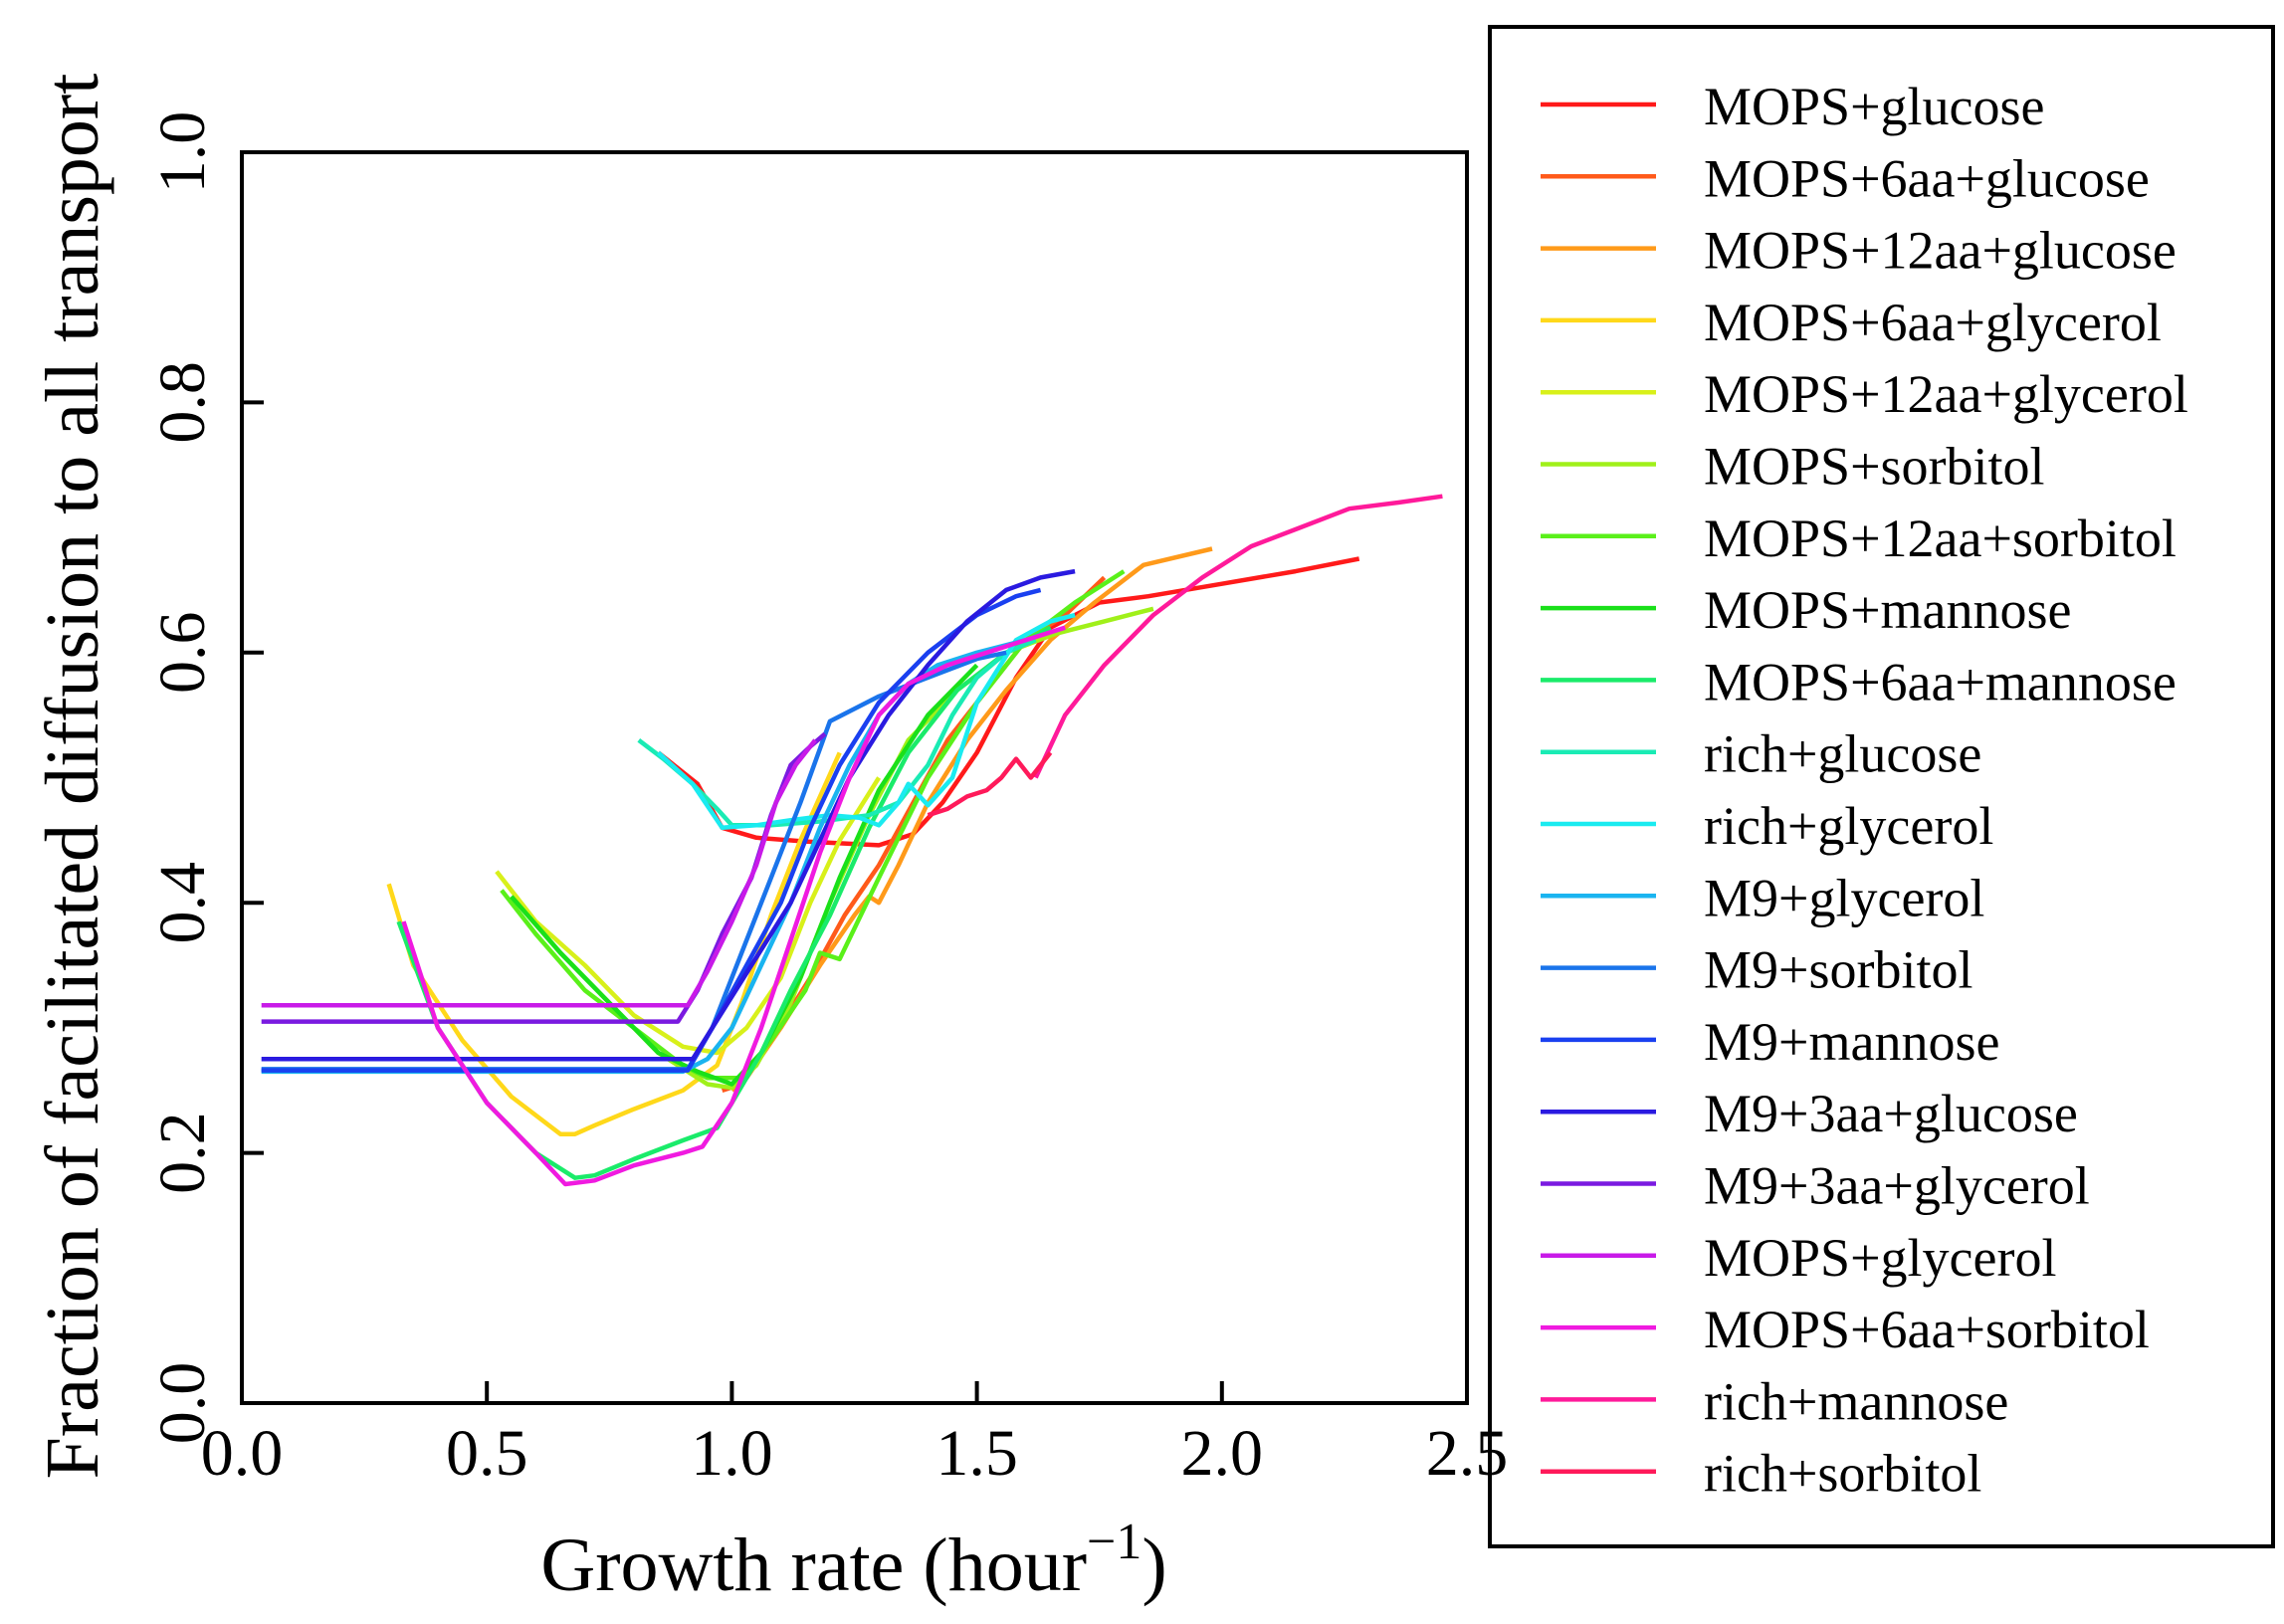  Describe the element at coordinates (688, 916) in the screenshot. I see `series-line-mops-12aa-glycerol` at that location.